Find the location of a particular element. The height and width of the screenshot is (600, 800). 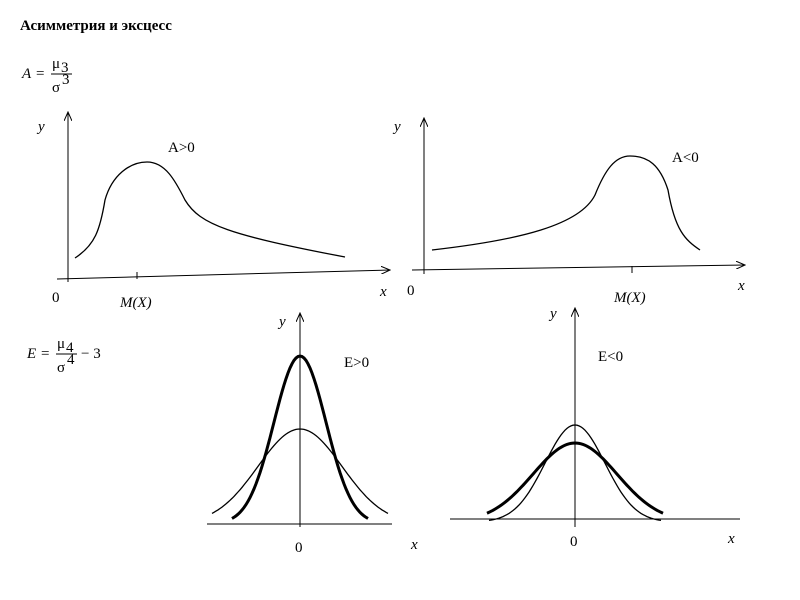

panel-positive-skew: y x 0 M(X) A>0 is located at coordinates (213, 211).